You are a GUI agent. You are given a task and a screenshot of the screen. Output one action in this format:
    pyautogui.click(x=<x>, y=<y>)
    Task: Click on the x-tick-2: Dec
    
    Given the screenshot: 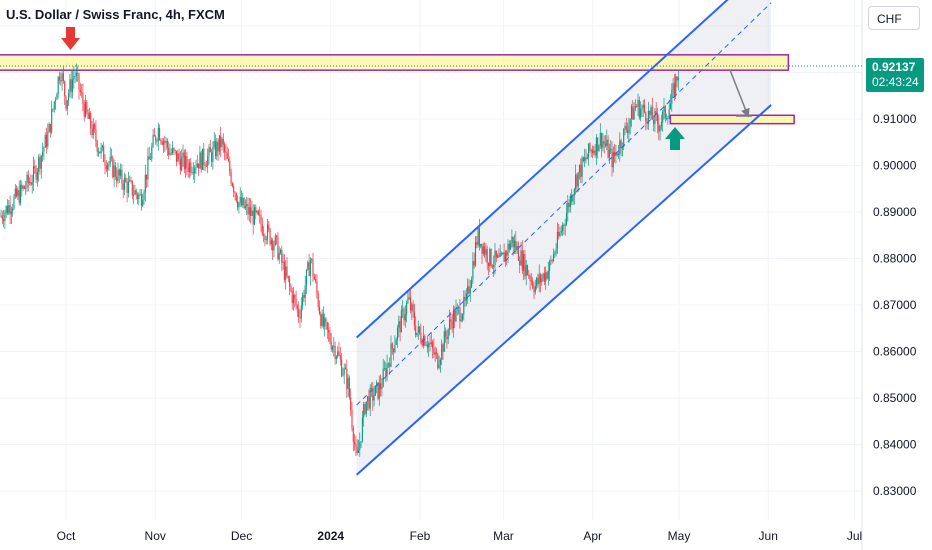 What is the action you would take?
    pyautogui.click(x=241, y=536)
    